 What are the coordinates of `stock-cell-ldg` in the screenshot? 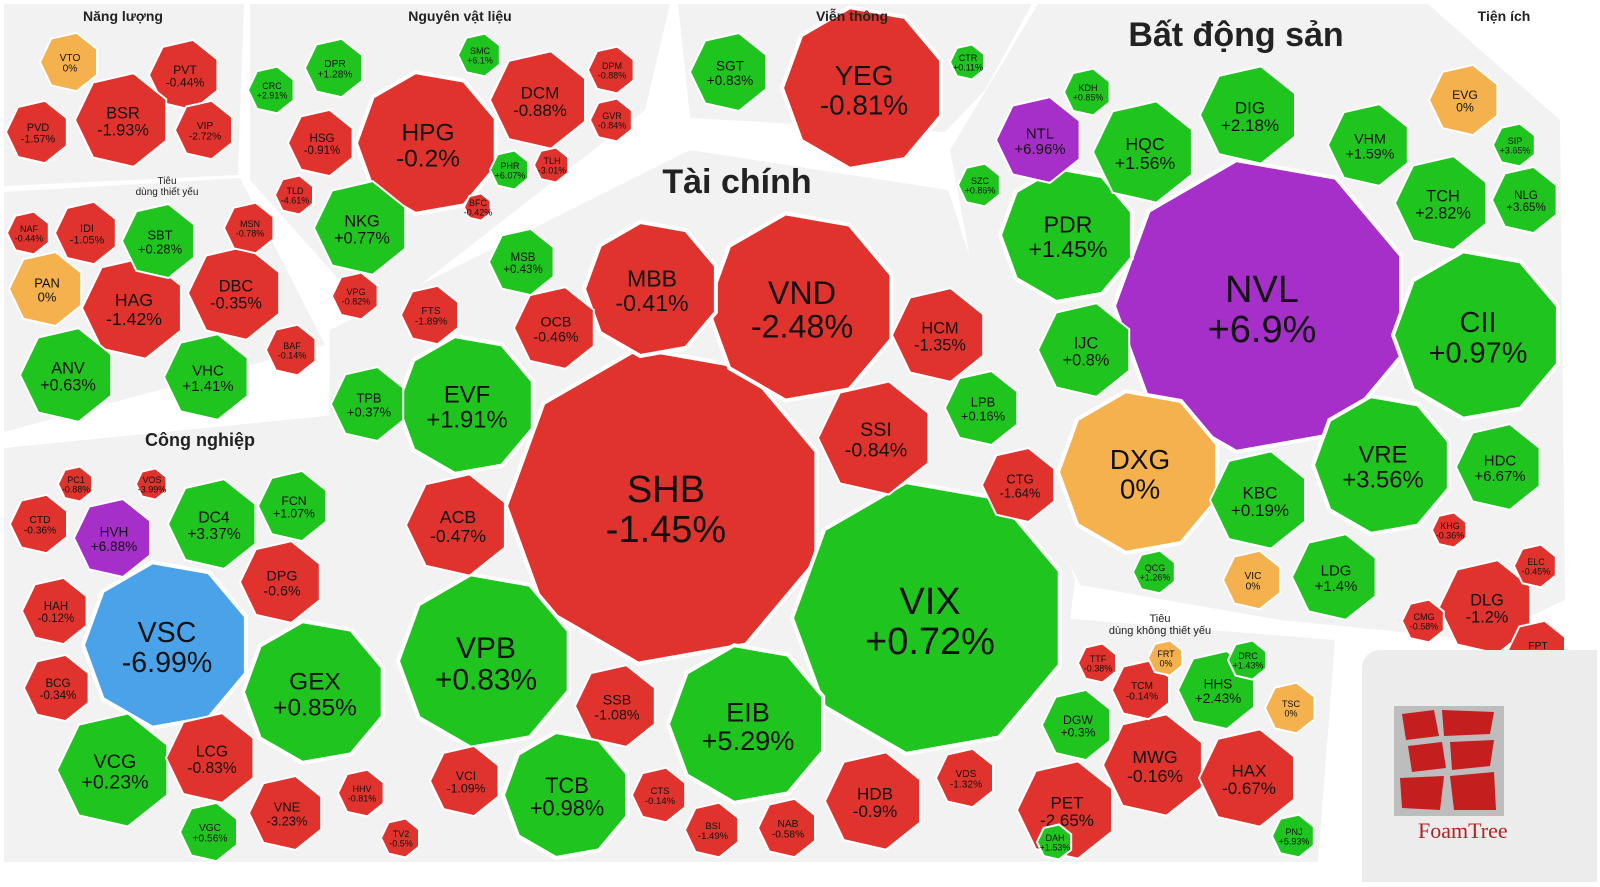 It's located at (1333, 577).